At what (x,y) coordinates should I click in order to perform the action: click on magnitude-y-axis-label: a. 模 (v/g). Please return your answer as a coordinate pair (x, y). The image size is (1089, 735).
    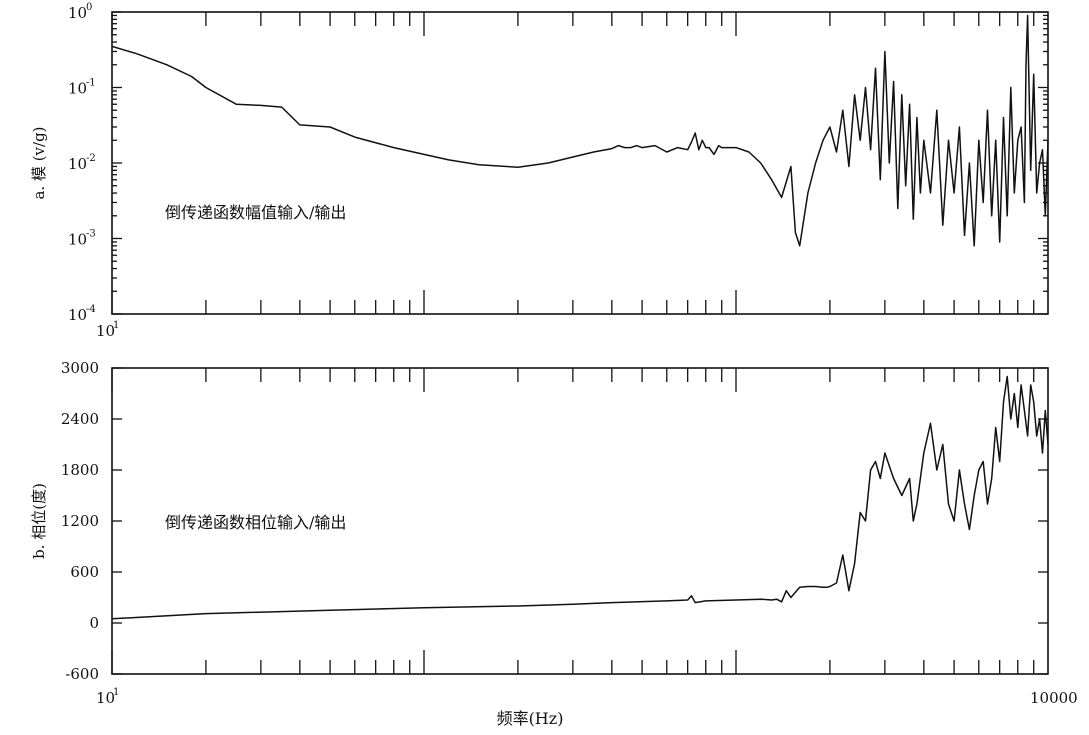
    Looking at the image, I should click on (39, 162).